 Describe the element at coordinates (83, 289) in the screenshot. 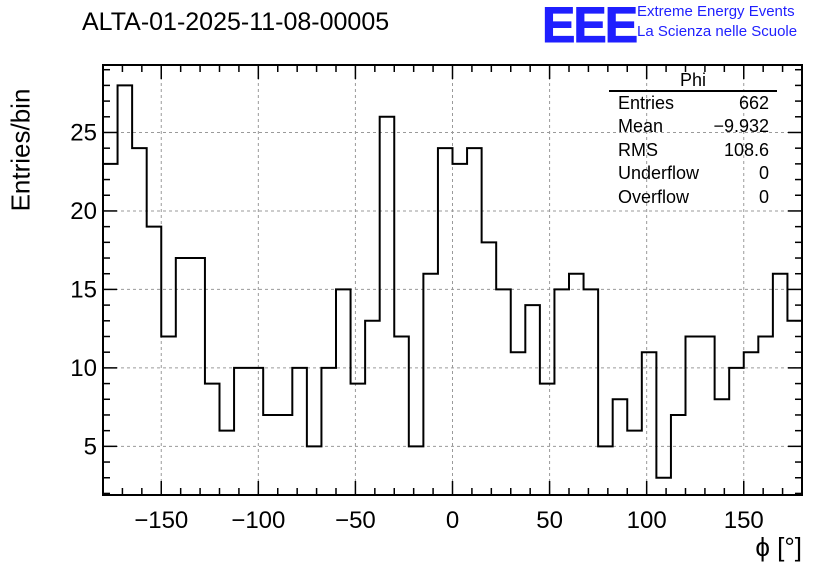

I see `y-tick-label: 15` at that location.